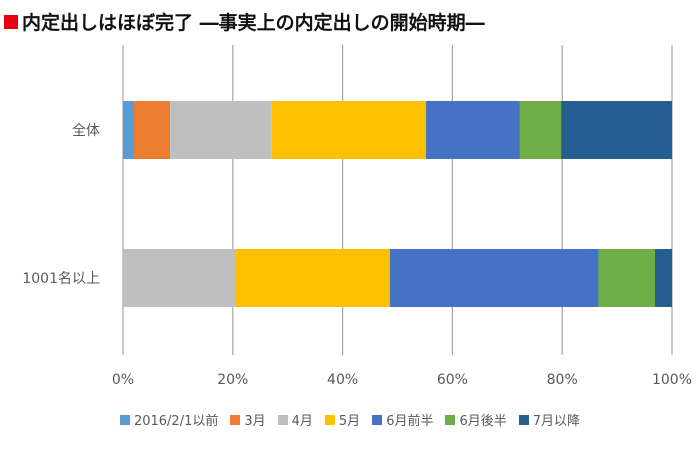  I want to click on legend-item: 3月, so click(248, 419).